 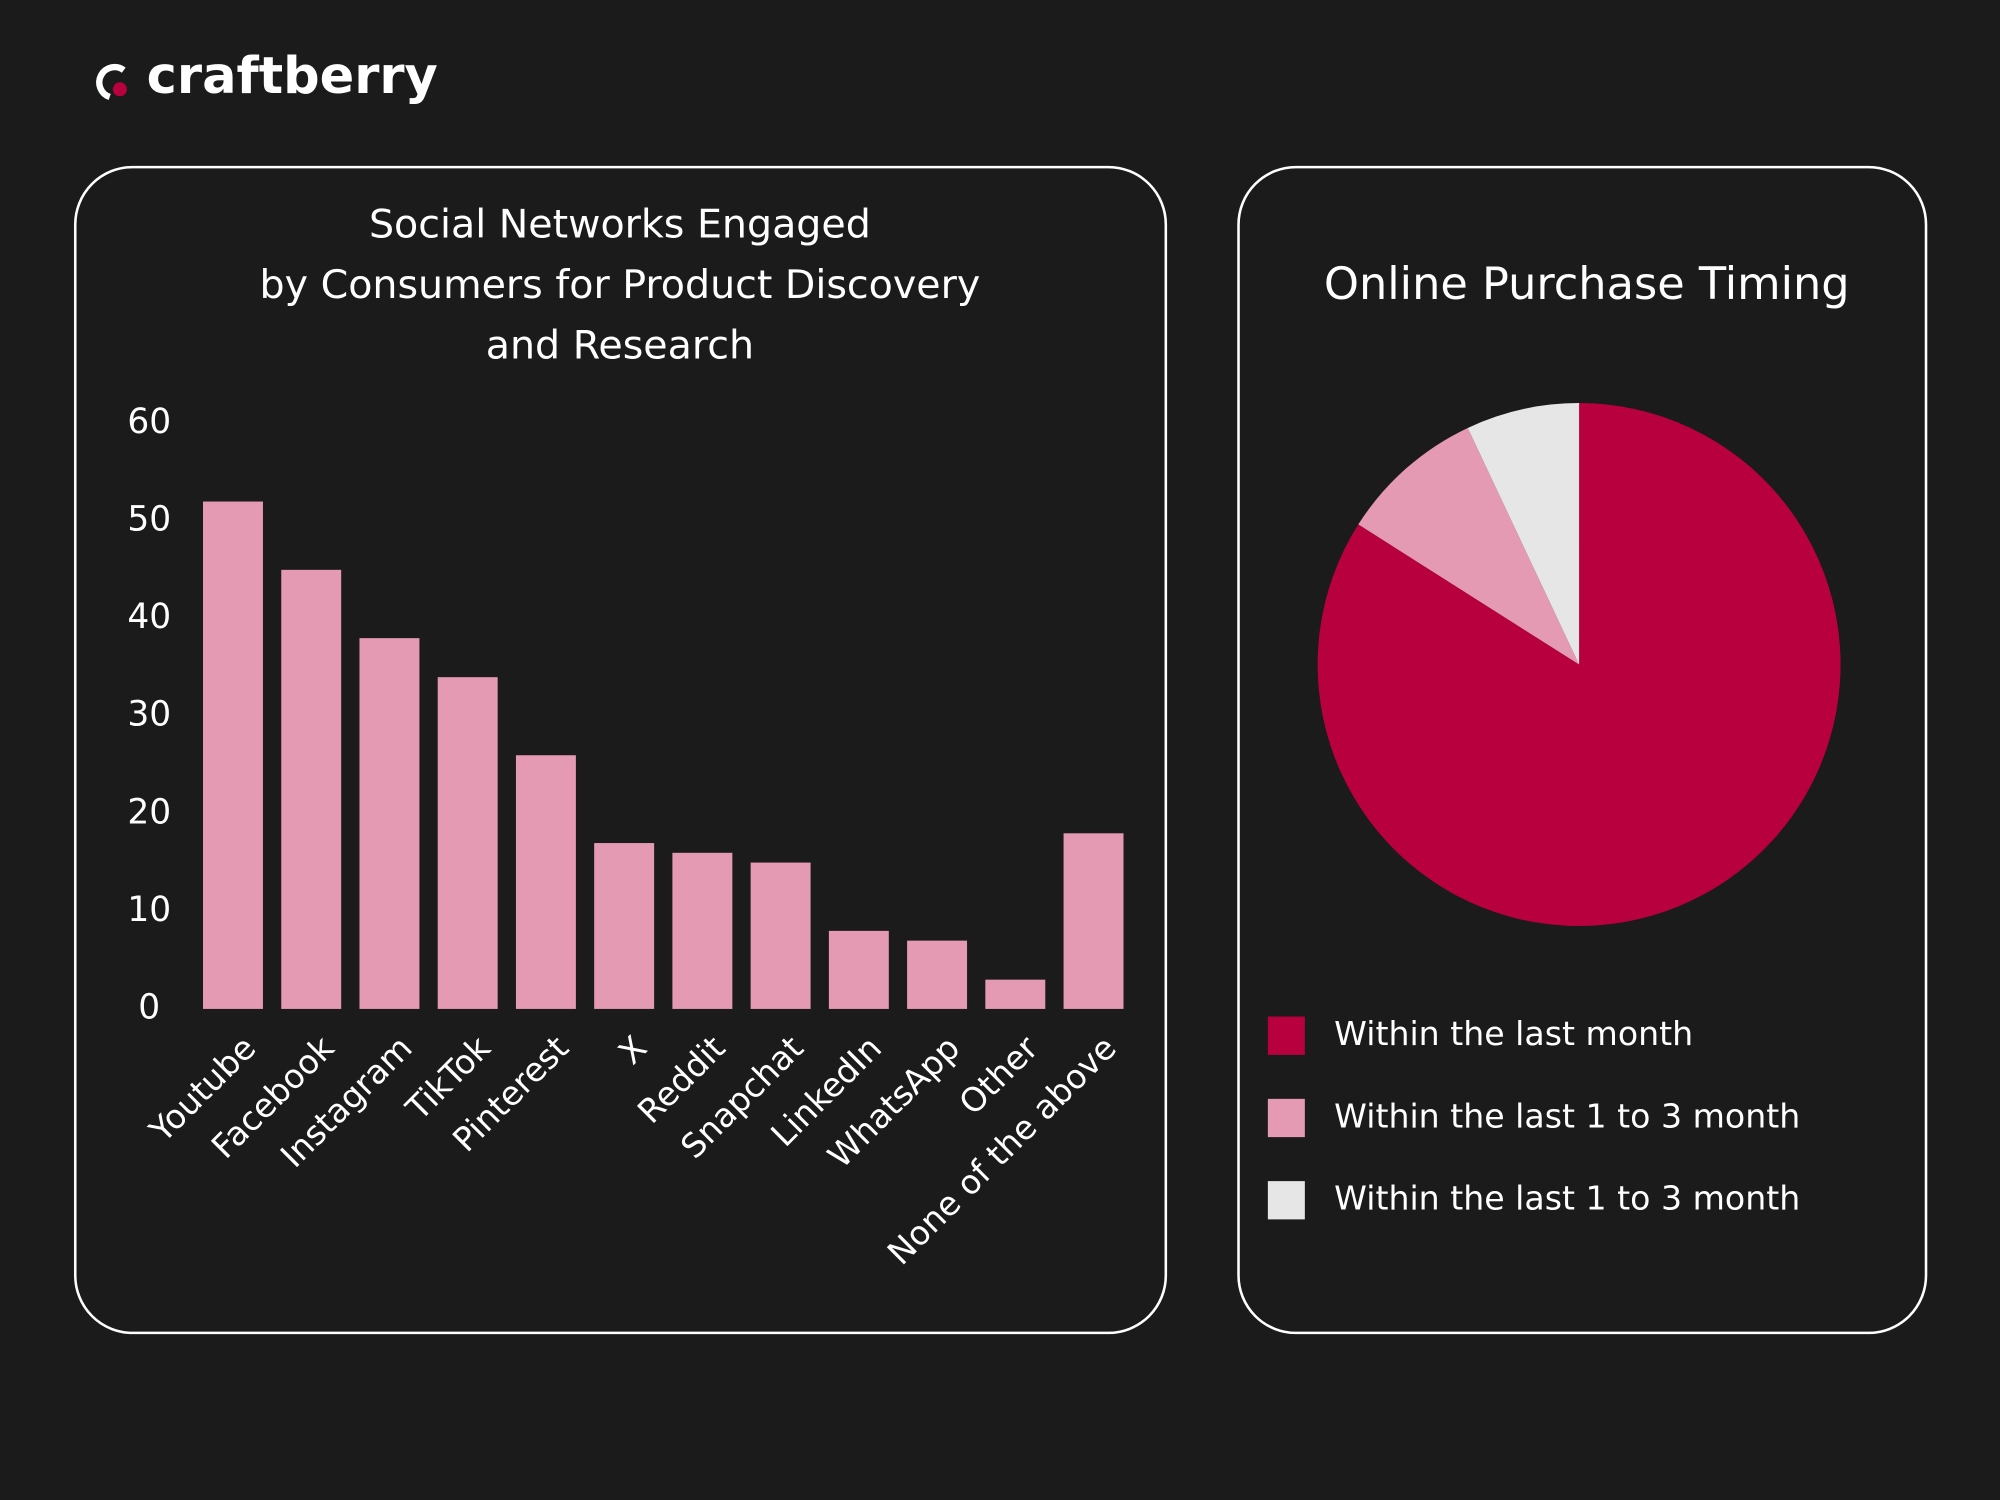 I want to click on y-tick-label: 50, so click(x=149, y=520).